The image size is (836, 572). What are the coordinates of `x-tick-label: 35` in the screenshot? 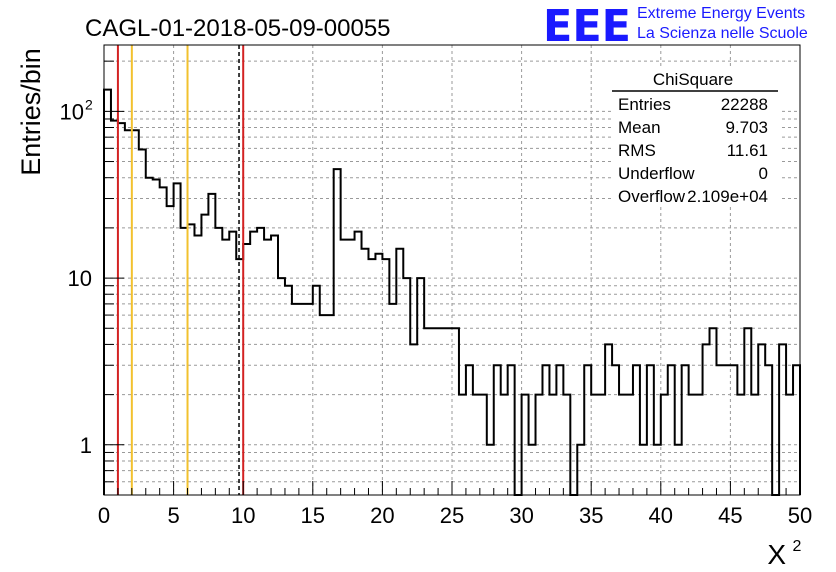 It's located at (591, 515).